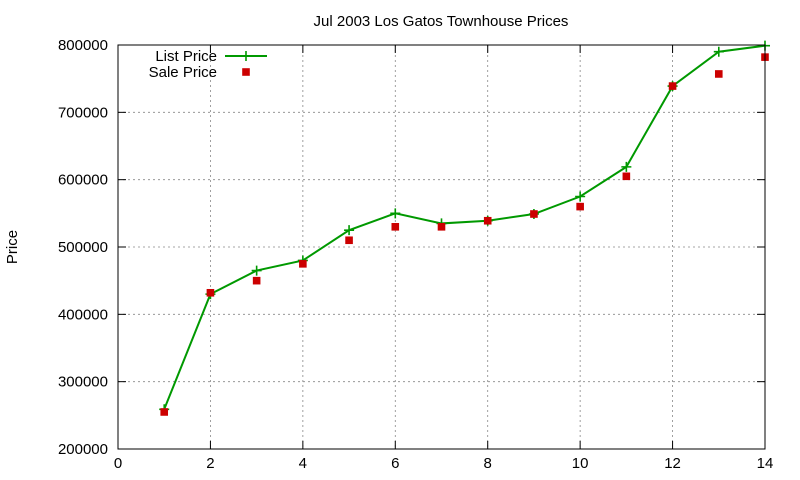  What do you see at coordinates (83, 112) in the screenshot?
I see `y-tick-label: 700000` at bounding box center [83, 112].